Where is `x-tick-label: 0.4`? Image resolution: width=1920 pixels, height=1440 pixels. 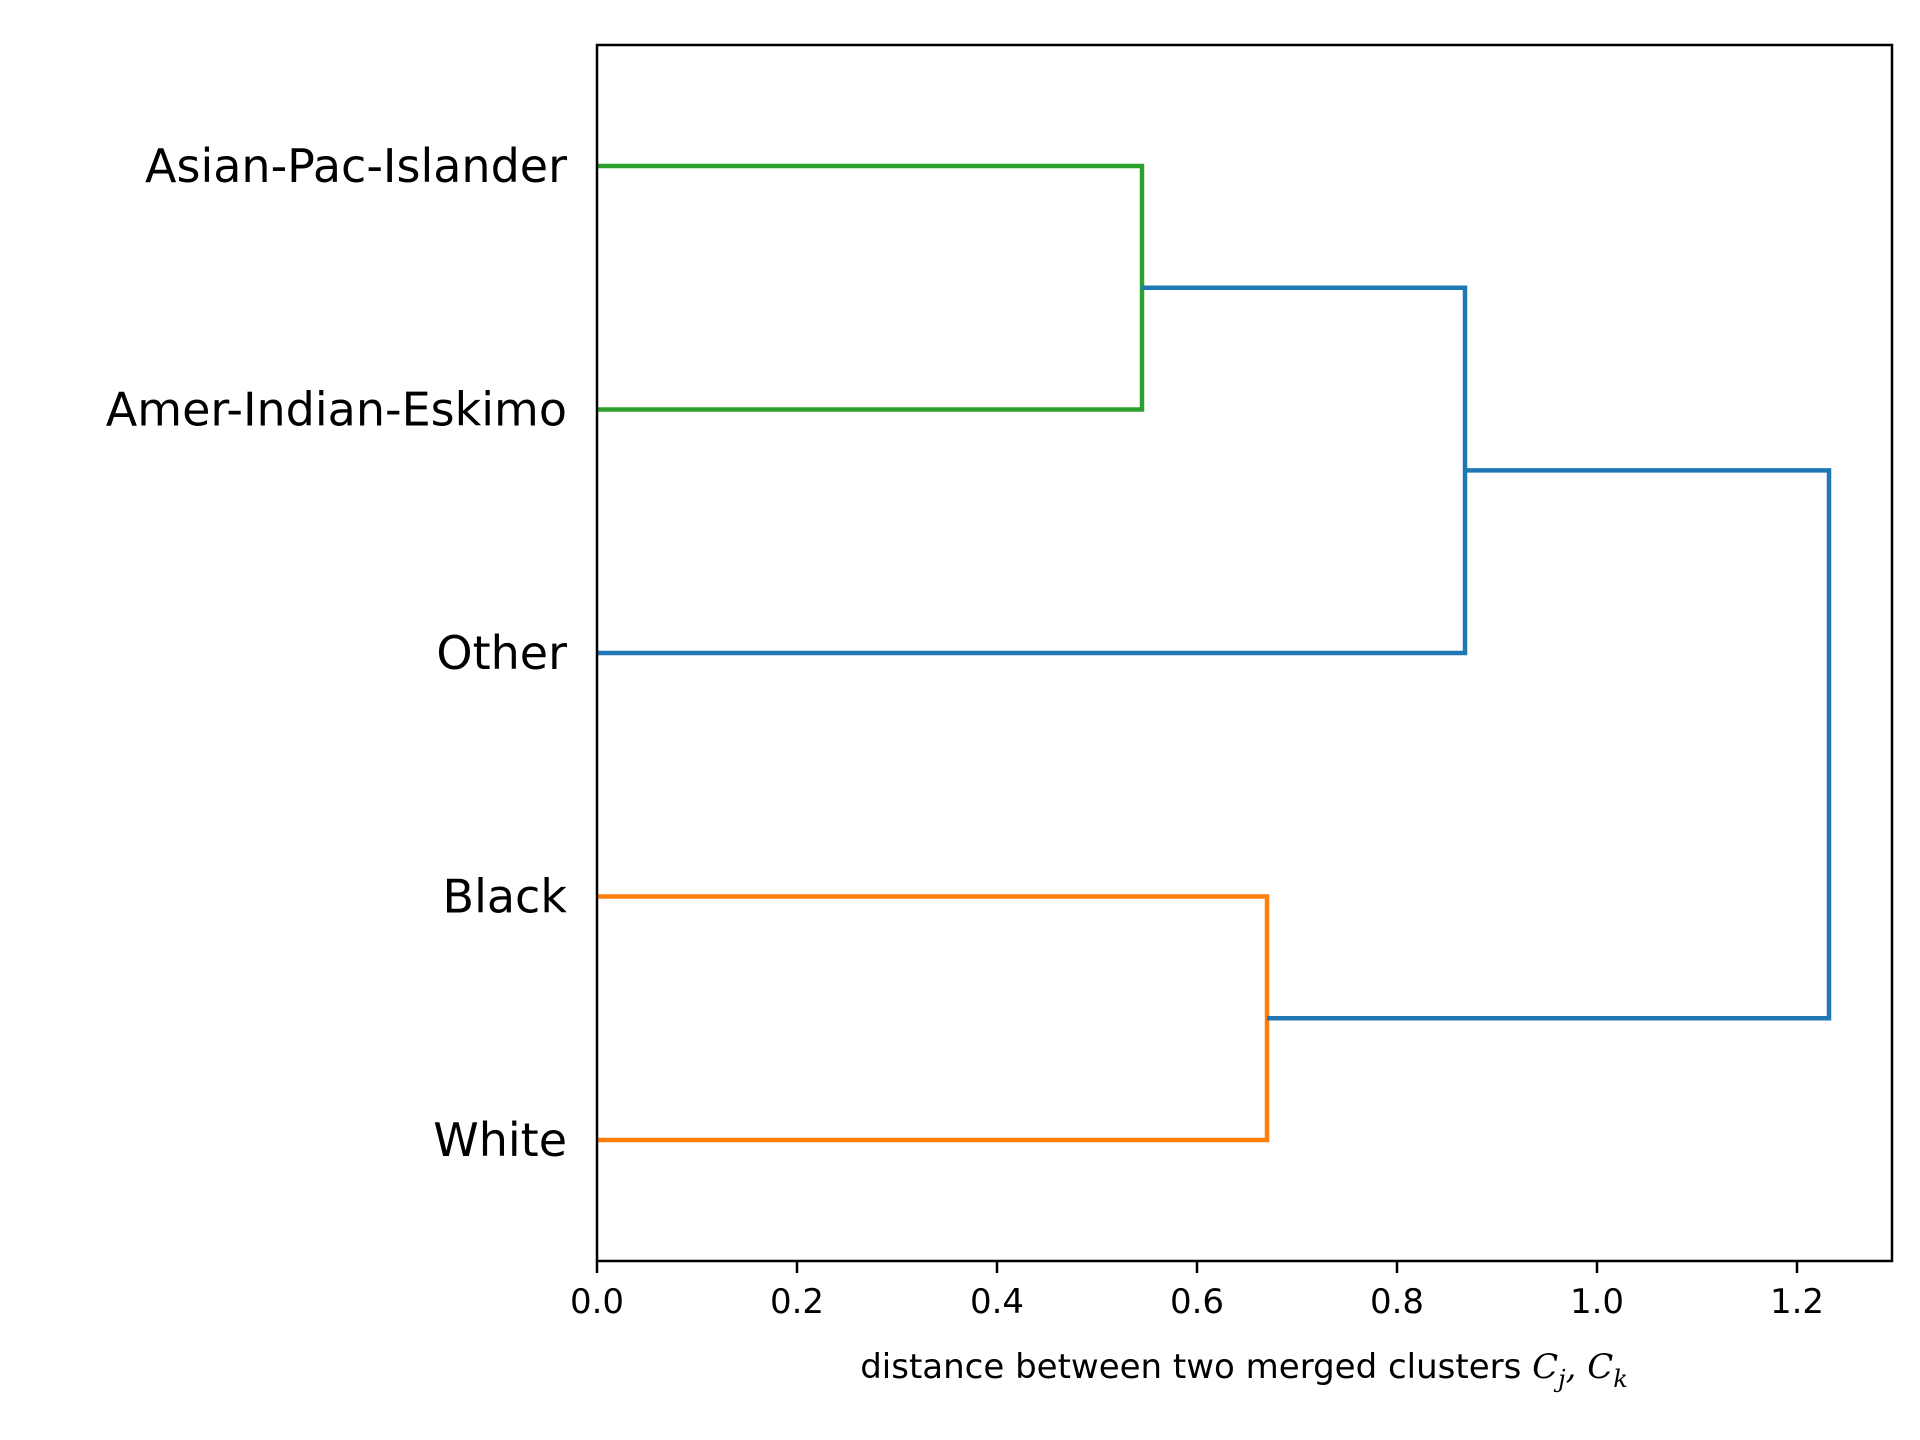
x-tick-label: 0.4 is located at coordinates (997, 1302).